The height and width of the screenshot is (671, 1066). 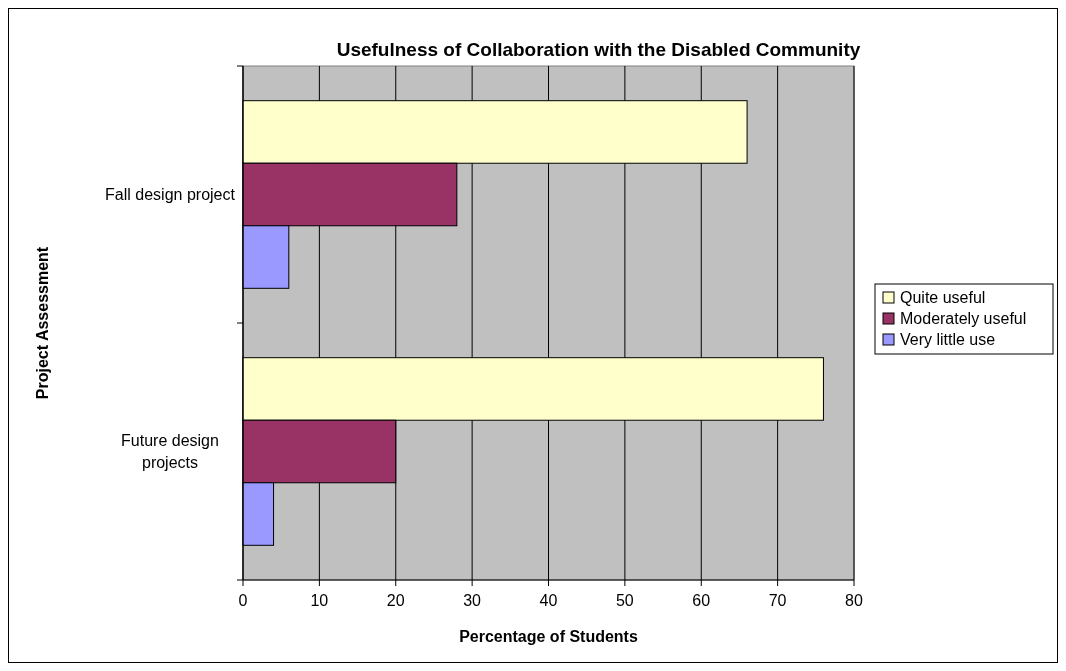 I want to click on y-tick-label: Future design projects, so click(x=170, y=451).